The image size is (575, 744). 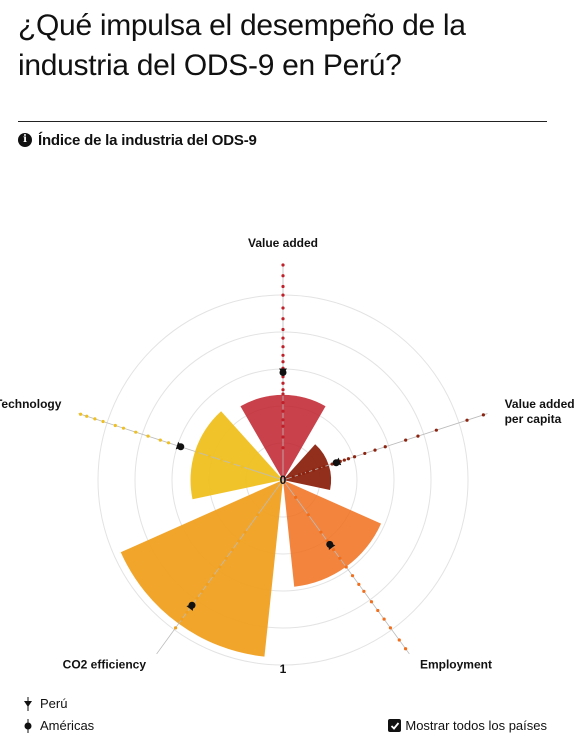 I want to click on peru-point-value_added, so click(x=283, y=371).